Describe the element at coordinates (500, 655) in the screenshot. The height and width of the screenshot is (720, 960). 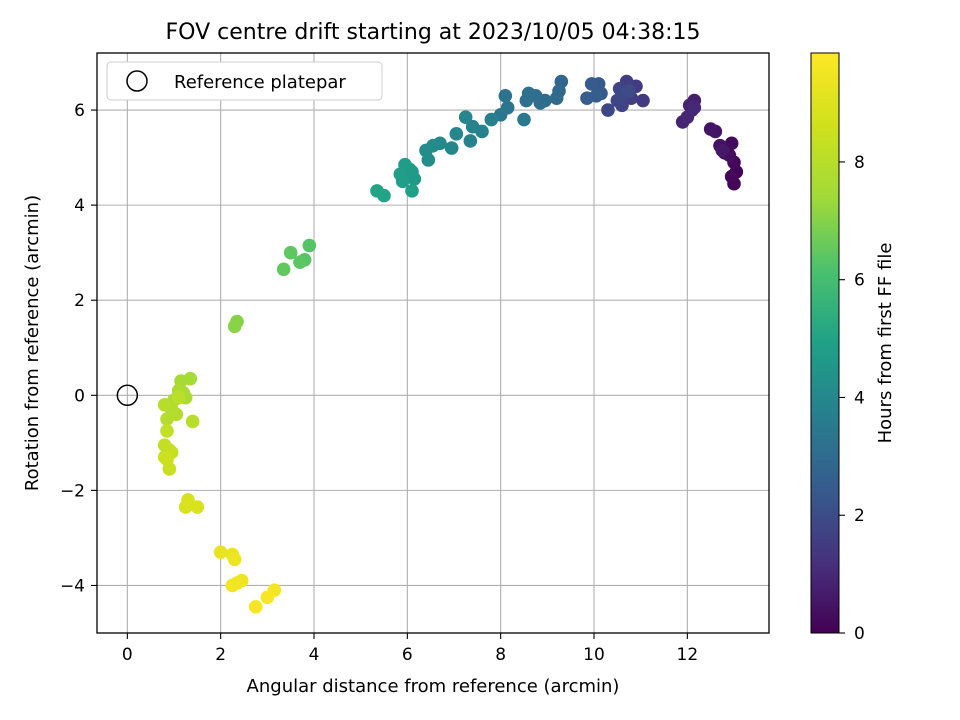
I see `x-tick-label: 8` at that location.